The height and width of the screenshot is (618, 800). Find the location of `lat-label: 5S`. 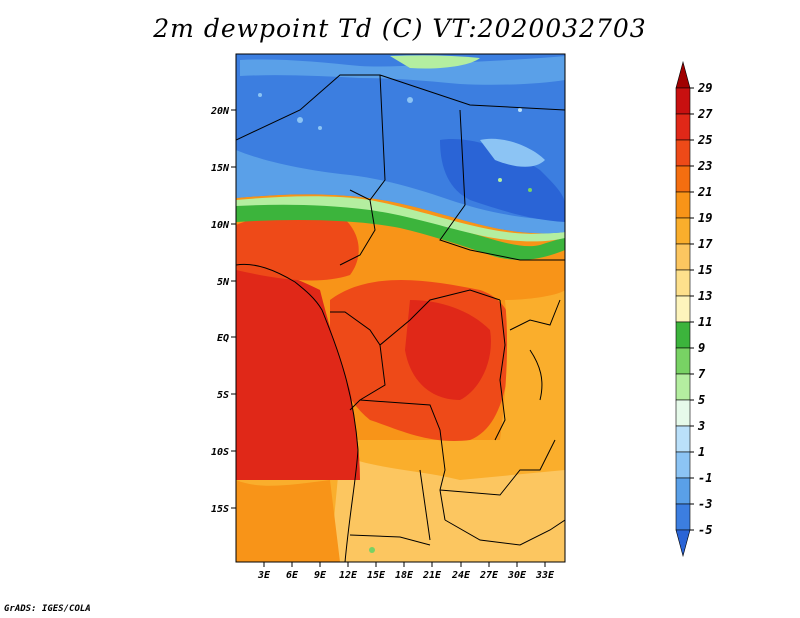

lat-label: 5S is located at coordinates (223, 395).